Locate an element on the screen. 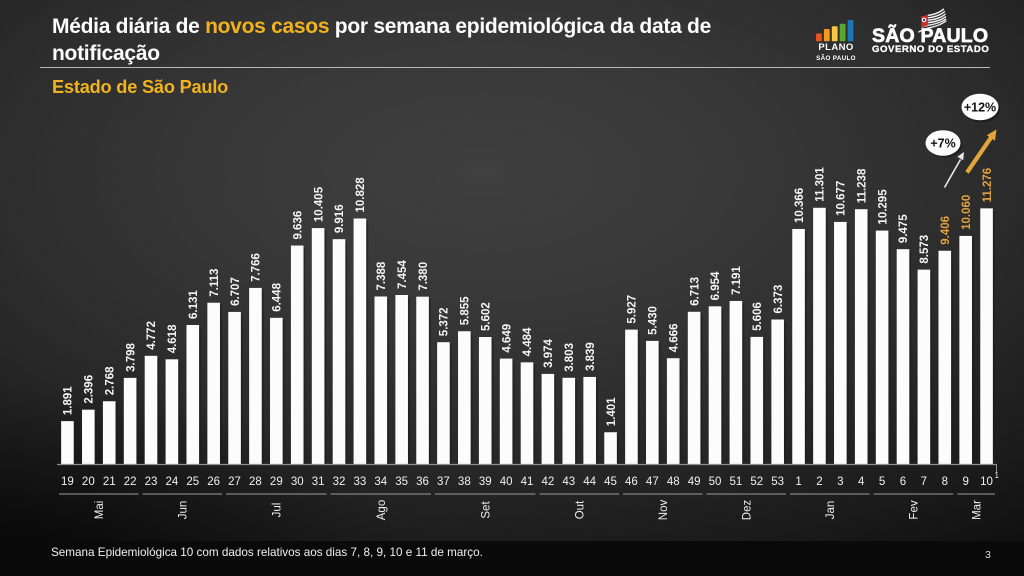  svg-text: 7.191 is located at coordinates (737, 280).